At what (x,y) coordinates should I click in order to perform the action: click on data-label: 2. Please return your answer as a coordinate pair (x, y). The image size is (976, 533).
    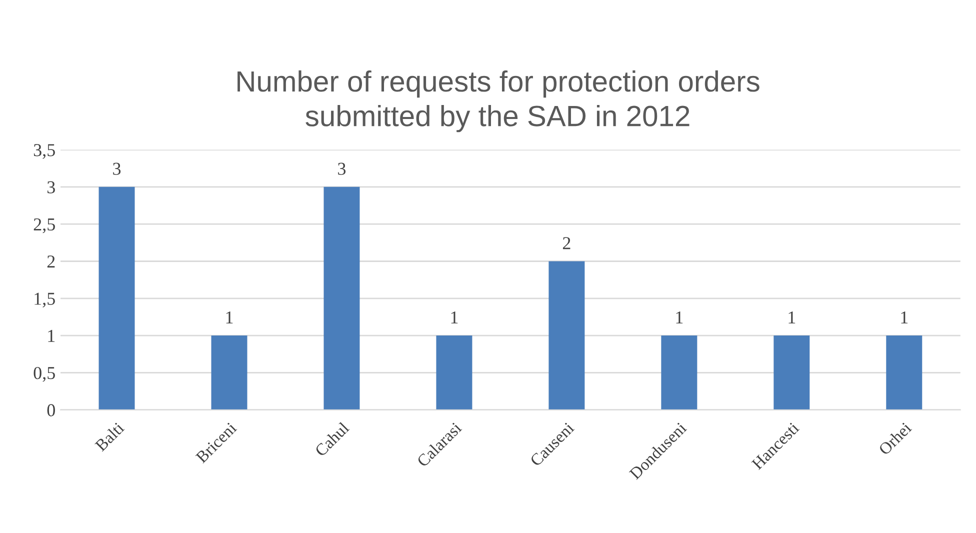
    Looking at the image, I should click on (566, 243).